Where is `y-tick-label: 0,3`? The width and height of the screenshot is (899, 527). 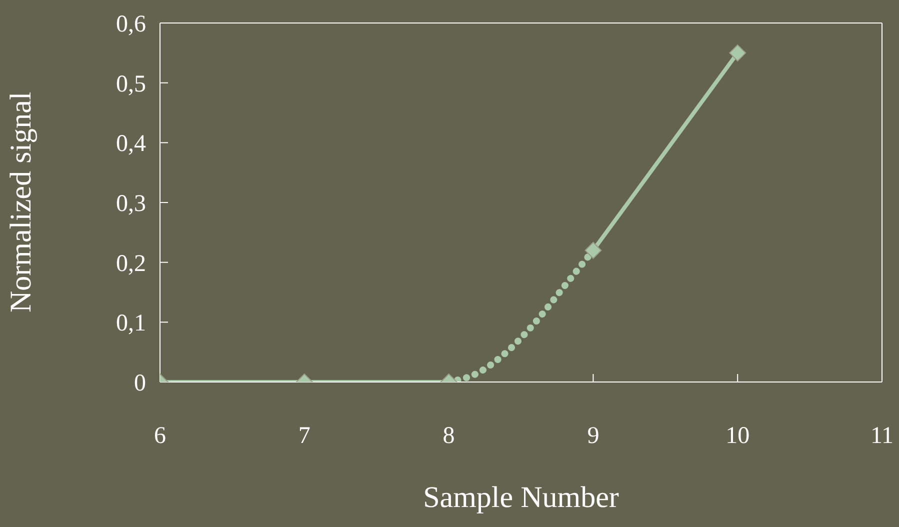
y-tick-label: 0,3 is located at coordinates (131, 204).